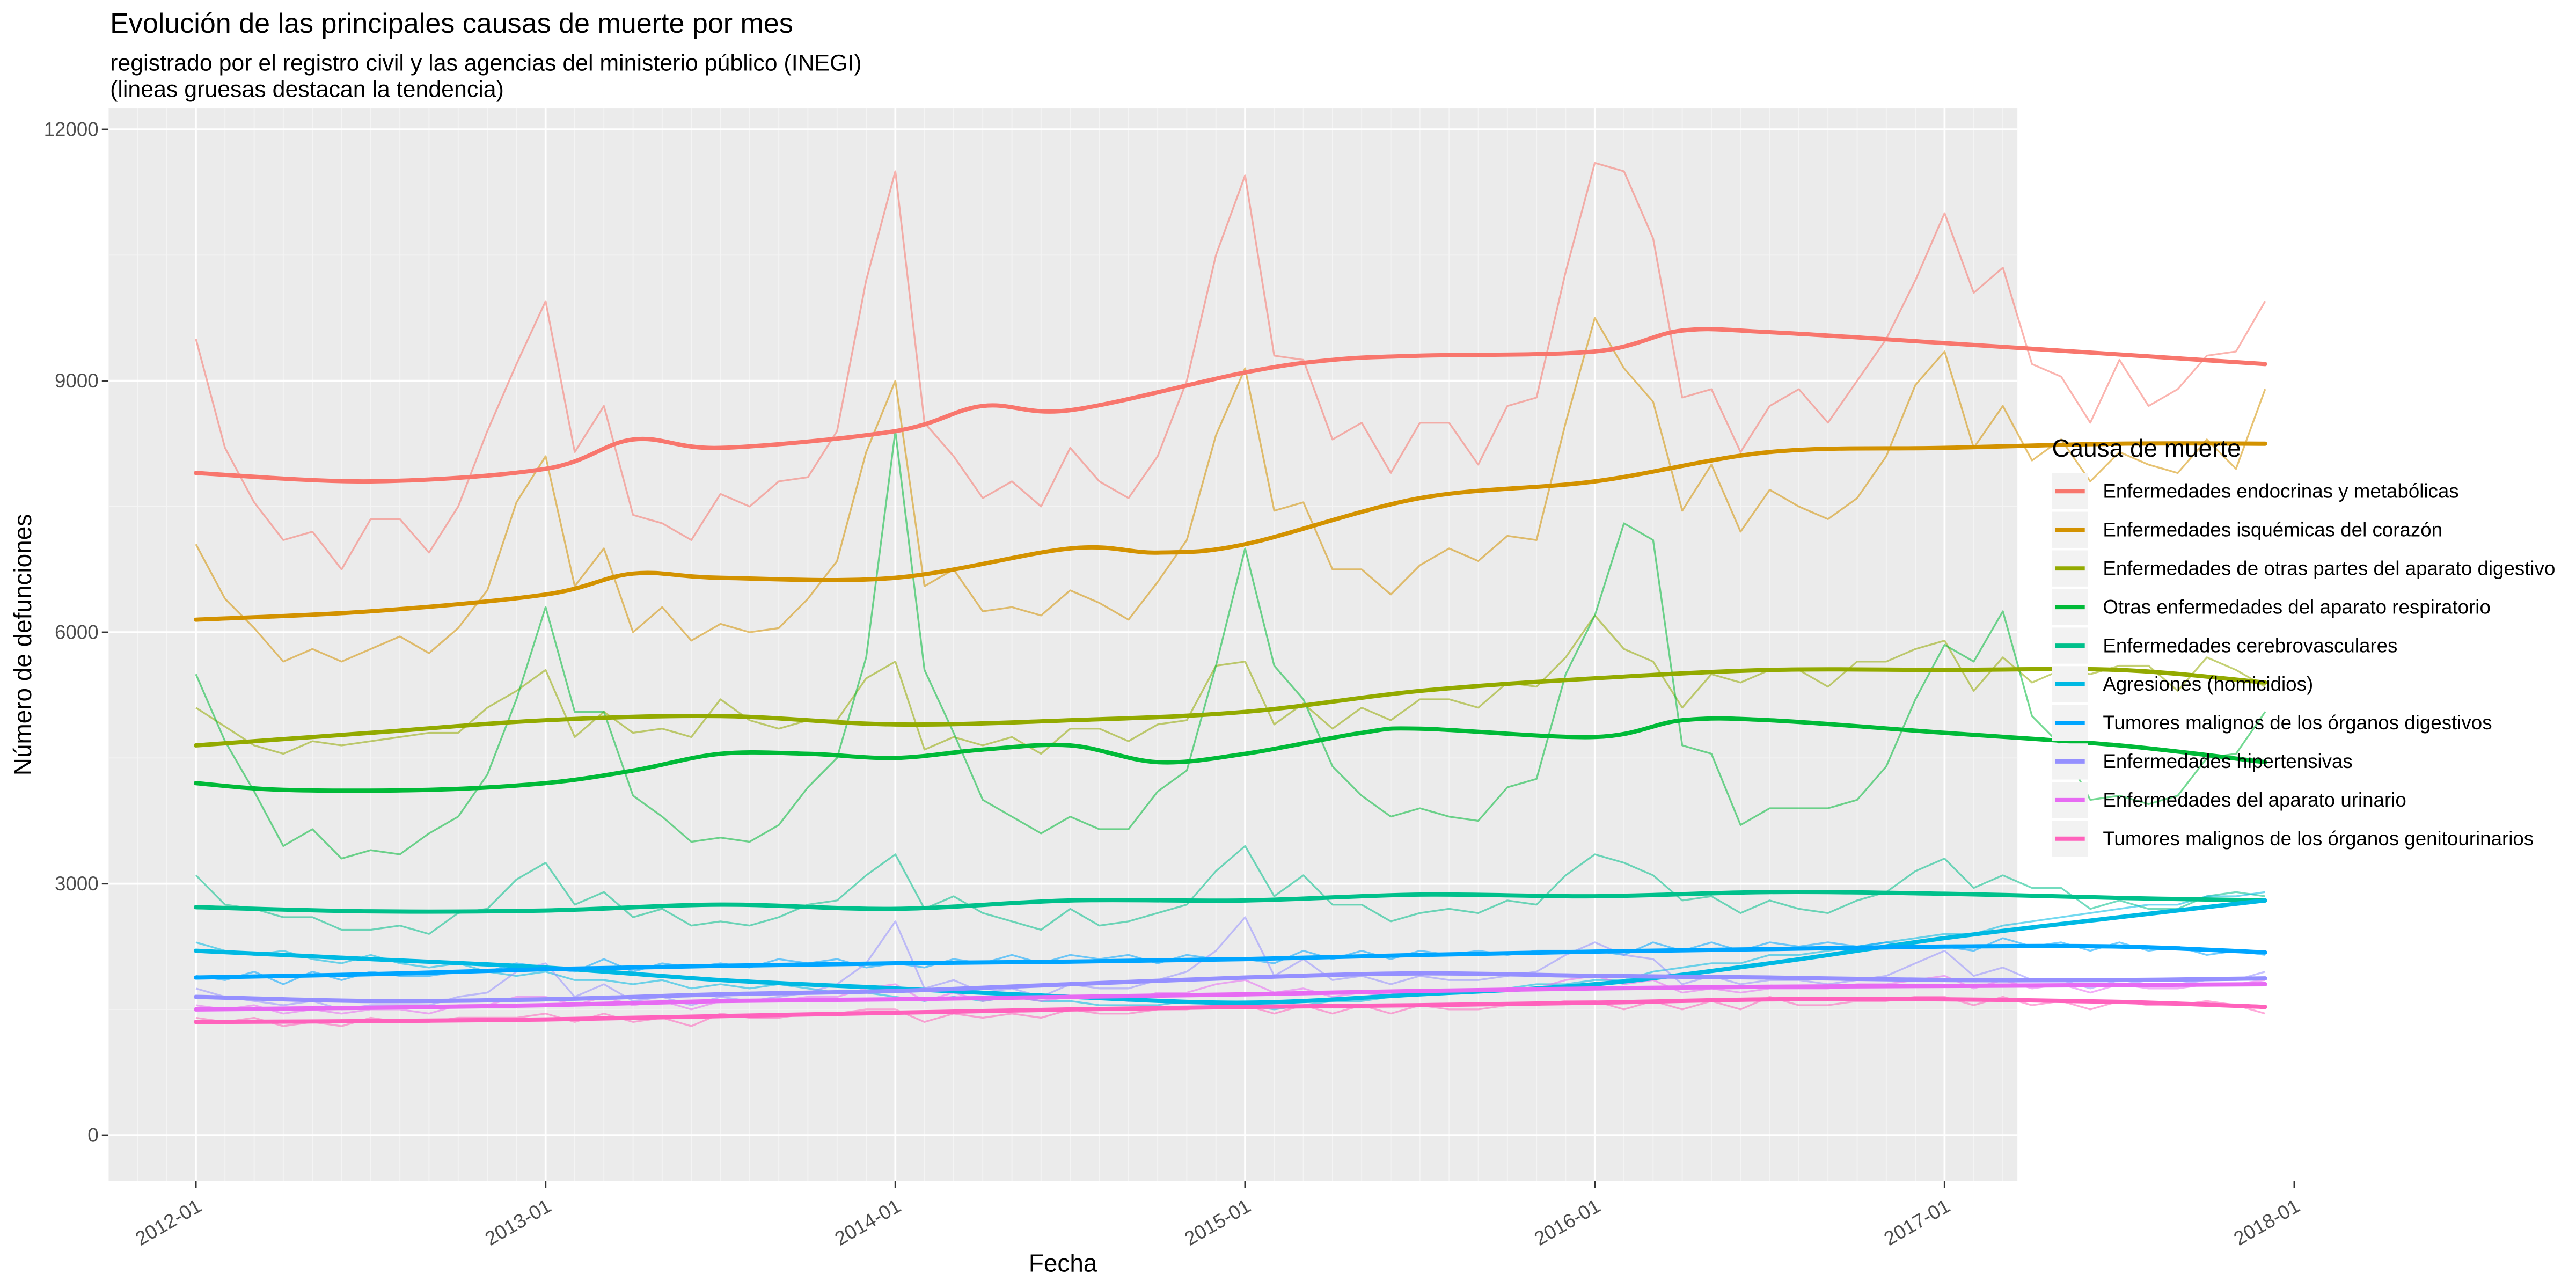 The image size is (2576, 1288). Describe the element at coordinates (867, 1222) in the screenshot. I see `x-tick-label: 2014-01` at that location.